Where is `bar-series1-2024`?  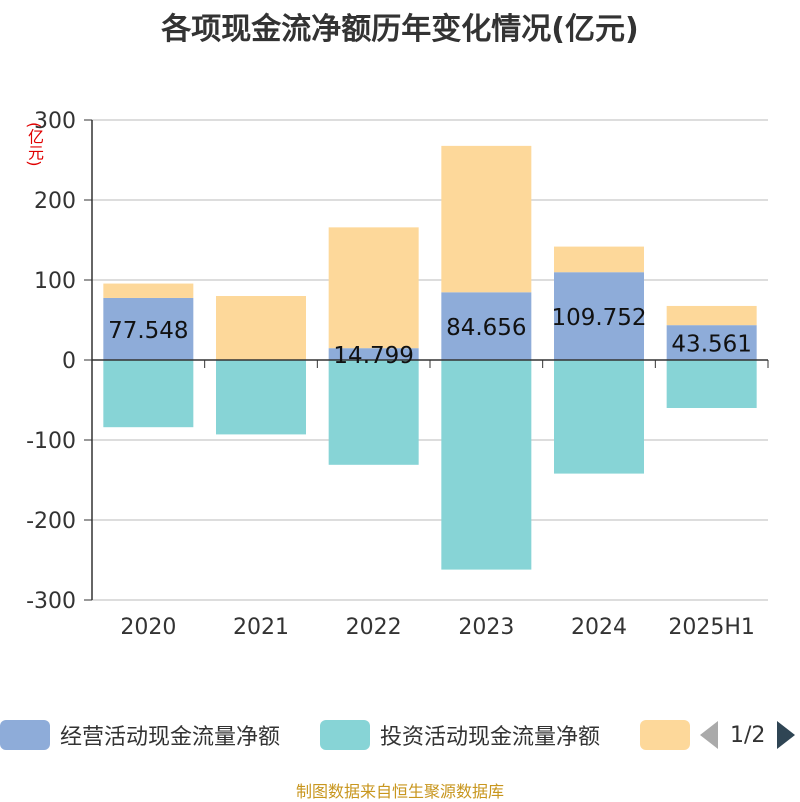 bar-series1-2024 is located at coordinates (599, 417).